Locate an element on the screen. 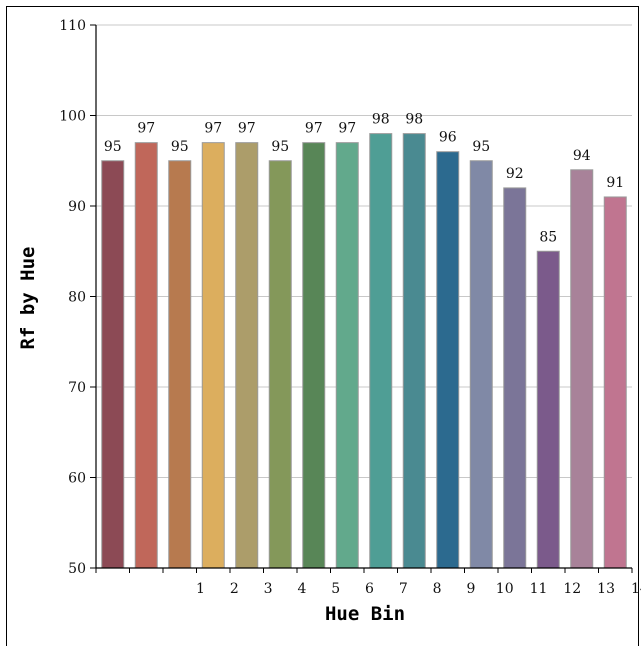 This screenshot has height=646, width=641. y-tick-label: 50 is located at coordinates (77, 569).